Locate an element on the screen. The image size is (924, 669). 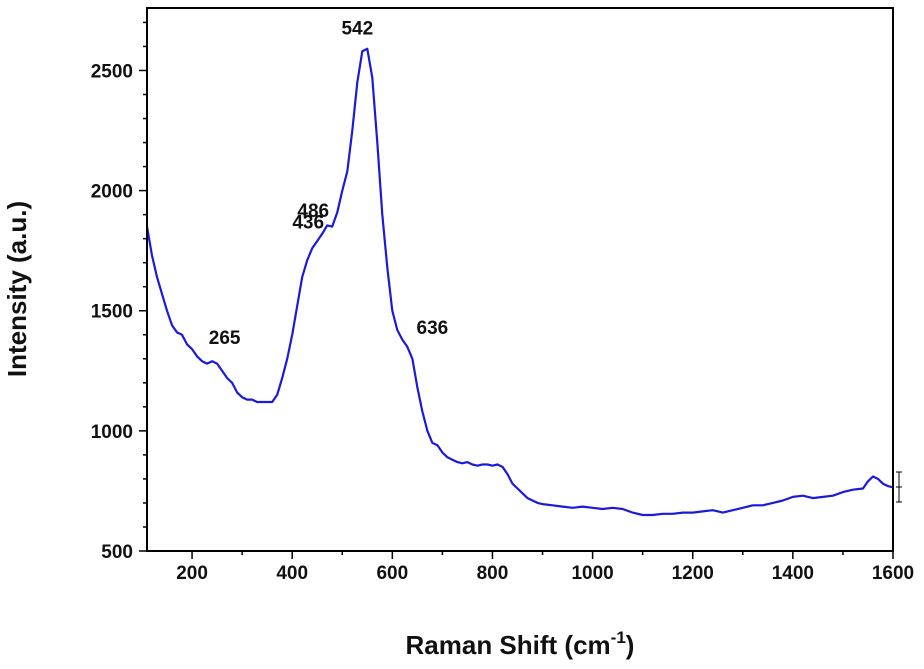
peak-label: 542 is located at coordinates (357, 28).